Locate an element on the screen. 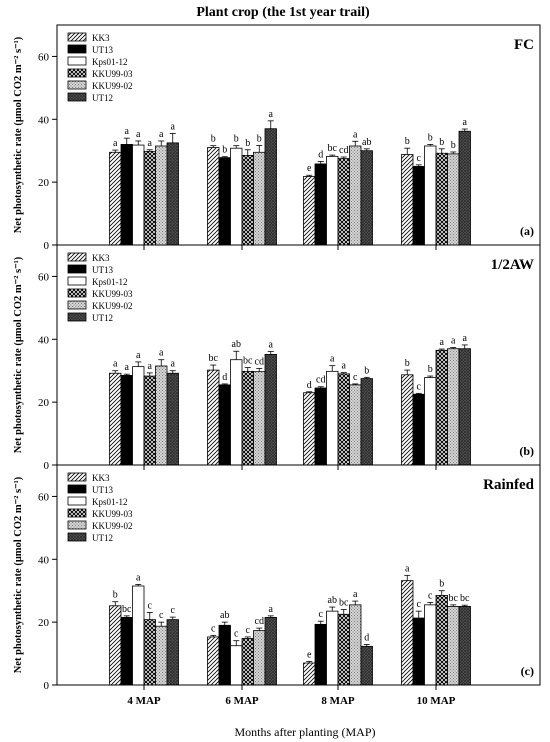 The height and width of the screenshot is (742, 550). legend-entry: UT13 is located at coordinates (102, 50).